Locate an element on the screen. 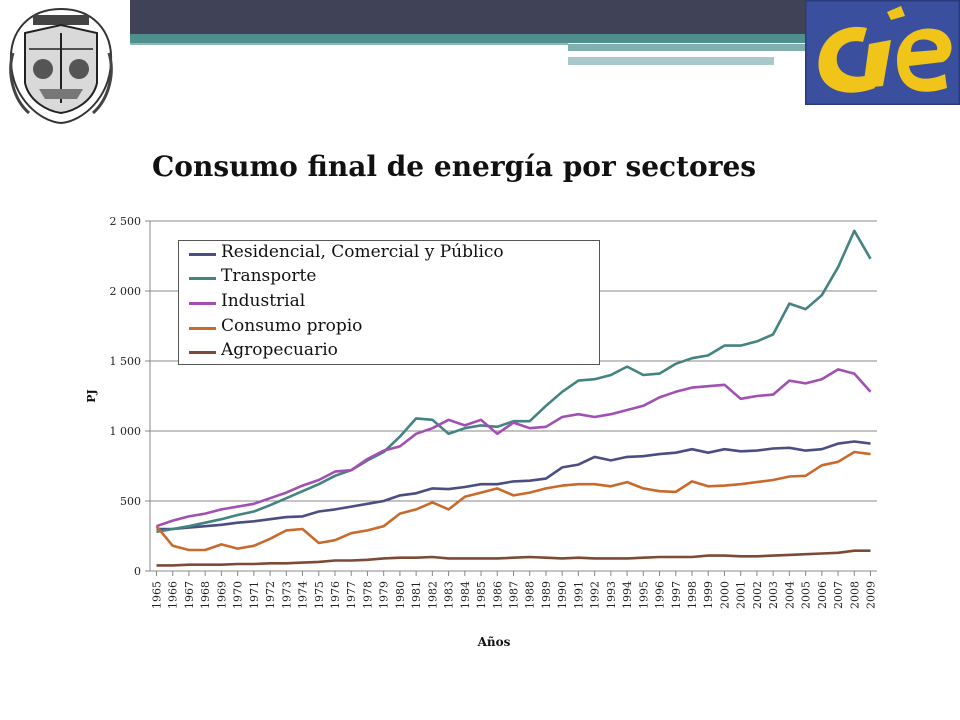 This screenshot has height=720, width=960. legend-swatch-residencial is located at coordinates (202, 254).